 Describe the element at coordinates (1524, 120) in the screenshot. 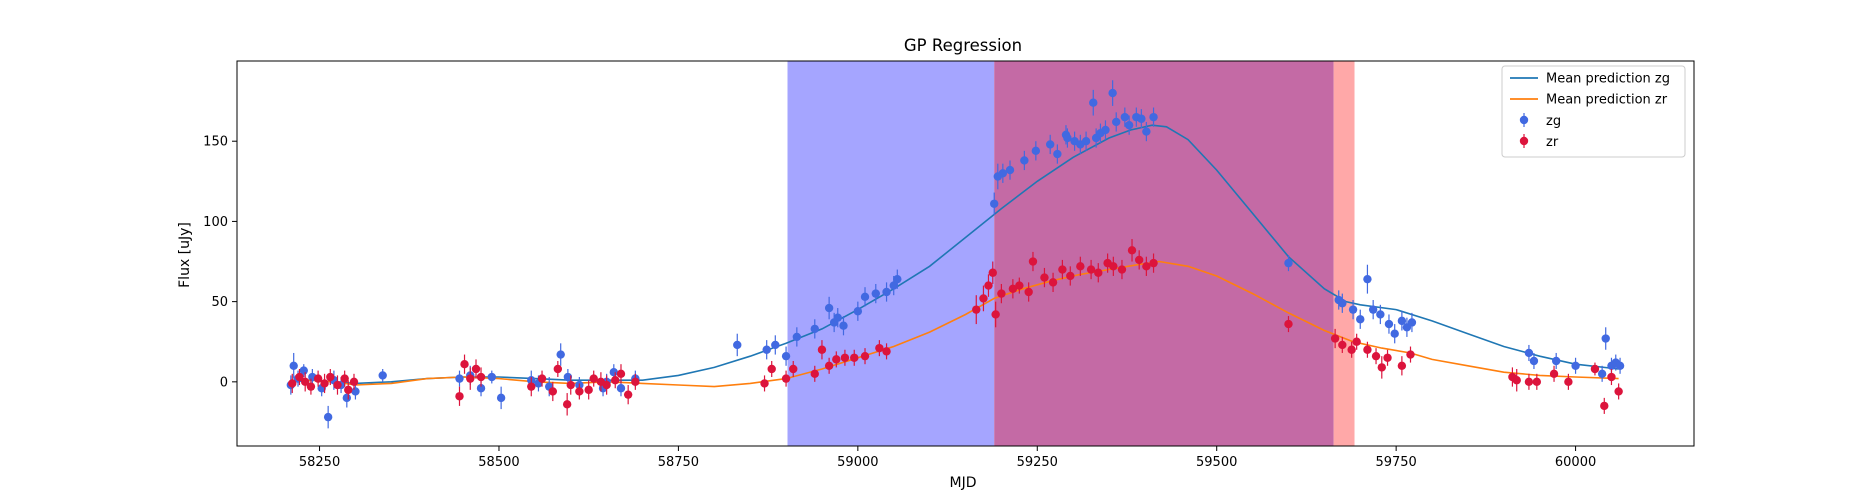

I see `legend-swatch-zg-points` at that location.